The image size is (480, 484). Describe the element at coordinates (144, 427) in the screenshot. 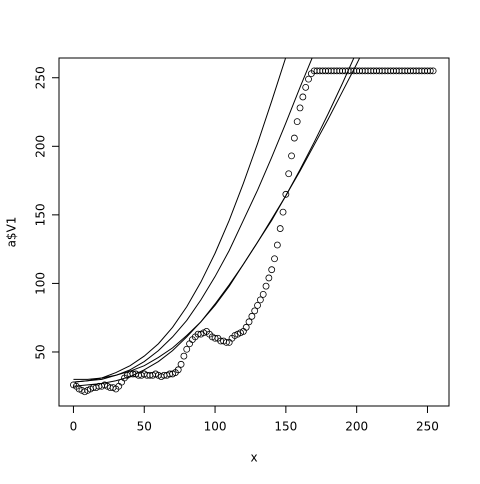

I see `x-tick-label: 50` at that location.